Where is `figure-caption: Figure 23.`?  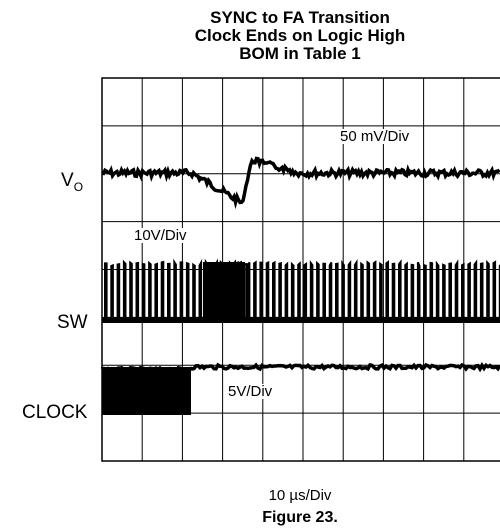
figure-caption: Figure 23. is located at coordinates (300, 517).